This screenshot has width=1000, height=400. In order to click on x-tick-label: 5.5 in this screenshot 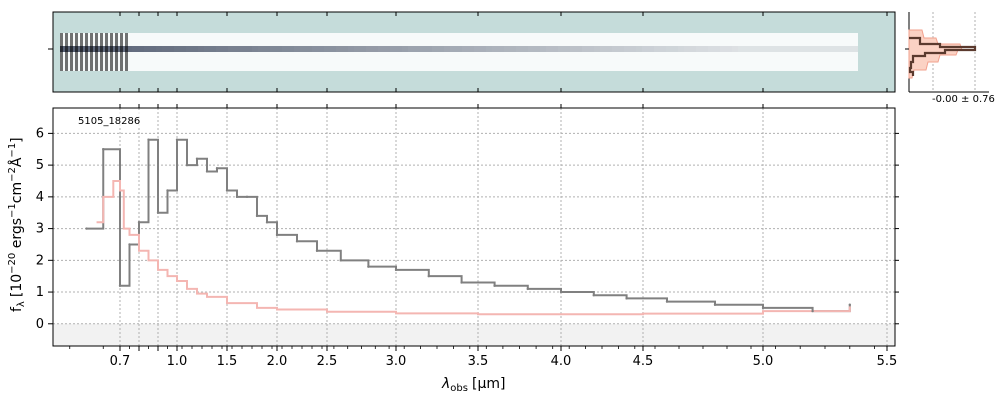, I will do `click(887, 361)`.